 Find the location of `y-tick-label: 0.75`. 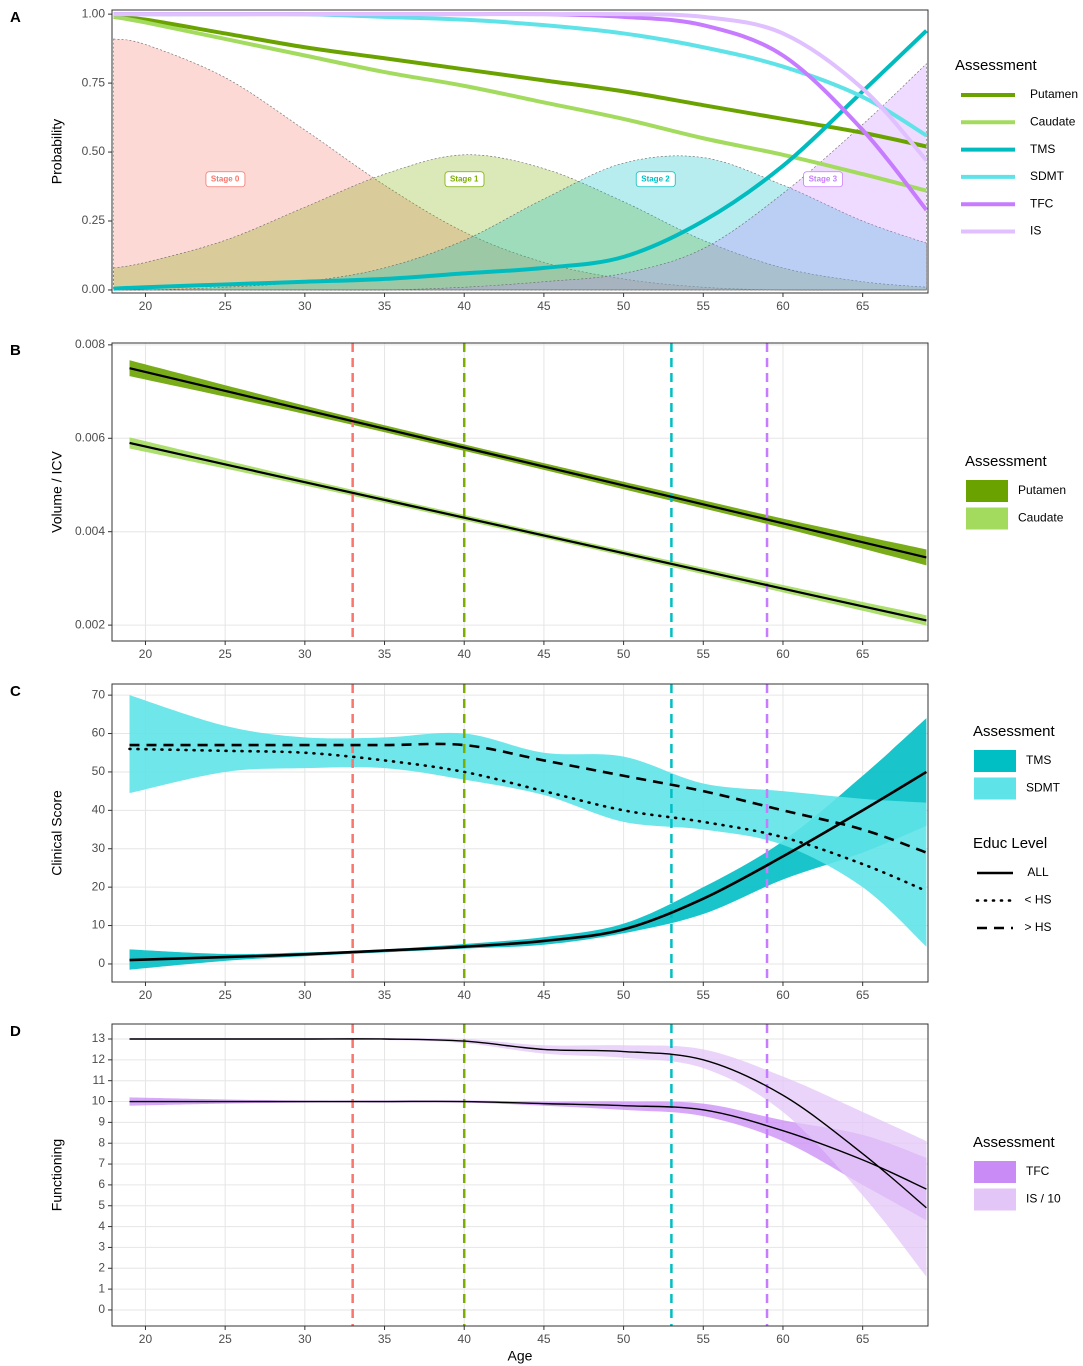

y-tick-label: 0.75 is located at coordinates (94, 82).